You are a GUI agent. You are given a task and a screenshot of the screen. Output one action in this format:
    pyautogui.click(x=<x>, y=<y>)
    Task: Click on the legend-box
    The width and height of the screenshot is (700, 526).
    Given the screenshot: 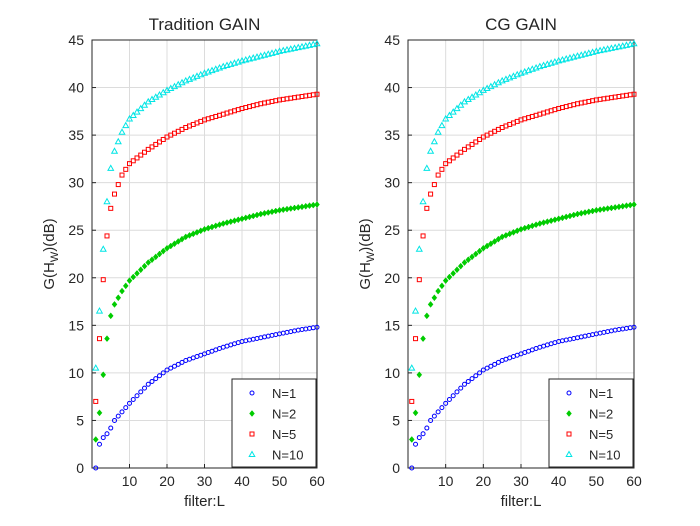 What is the action you would take?
    pyautogui.click(x=591, y=423)
    